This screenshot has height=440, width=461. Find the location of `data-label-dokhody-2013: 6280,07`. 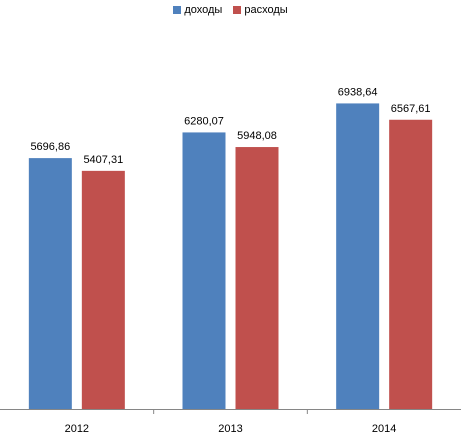

data-label-dokhody-2013: 6280,07 is located at coordinates (204, 121).